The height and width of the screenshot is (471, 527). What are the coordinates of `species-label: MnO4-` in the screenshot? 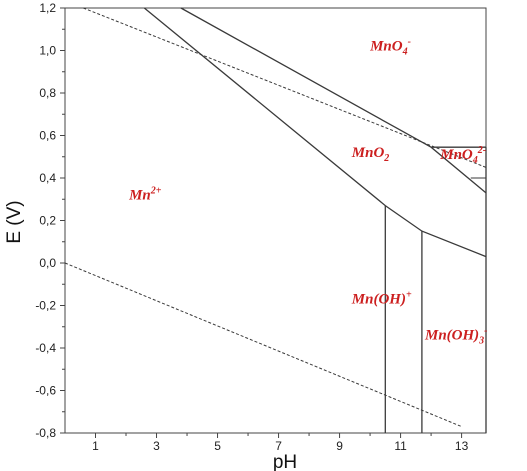 It's located at (390, 47).